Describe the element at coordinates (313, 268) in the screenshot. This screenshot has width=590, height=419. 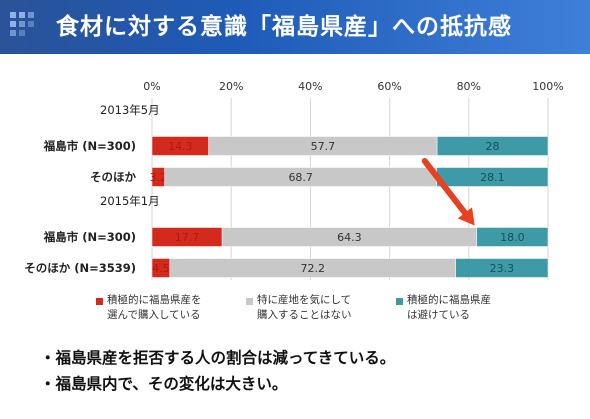
I see `data-label: 72.2` at that location.